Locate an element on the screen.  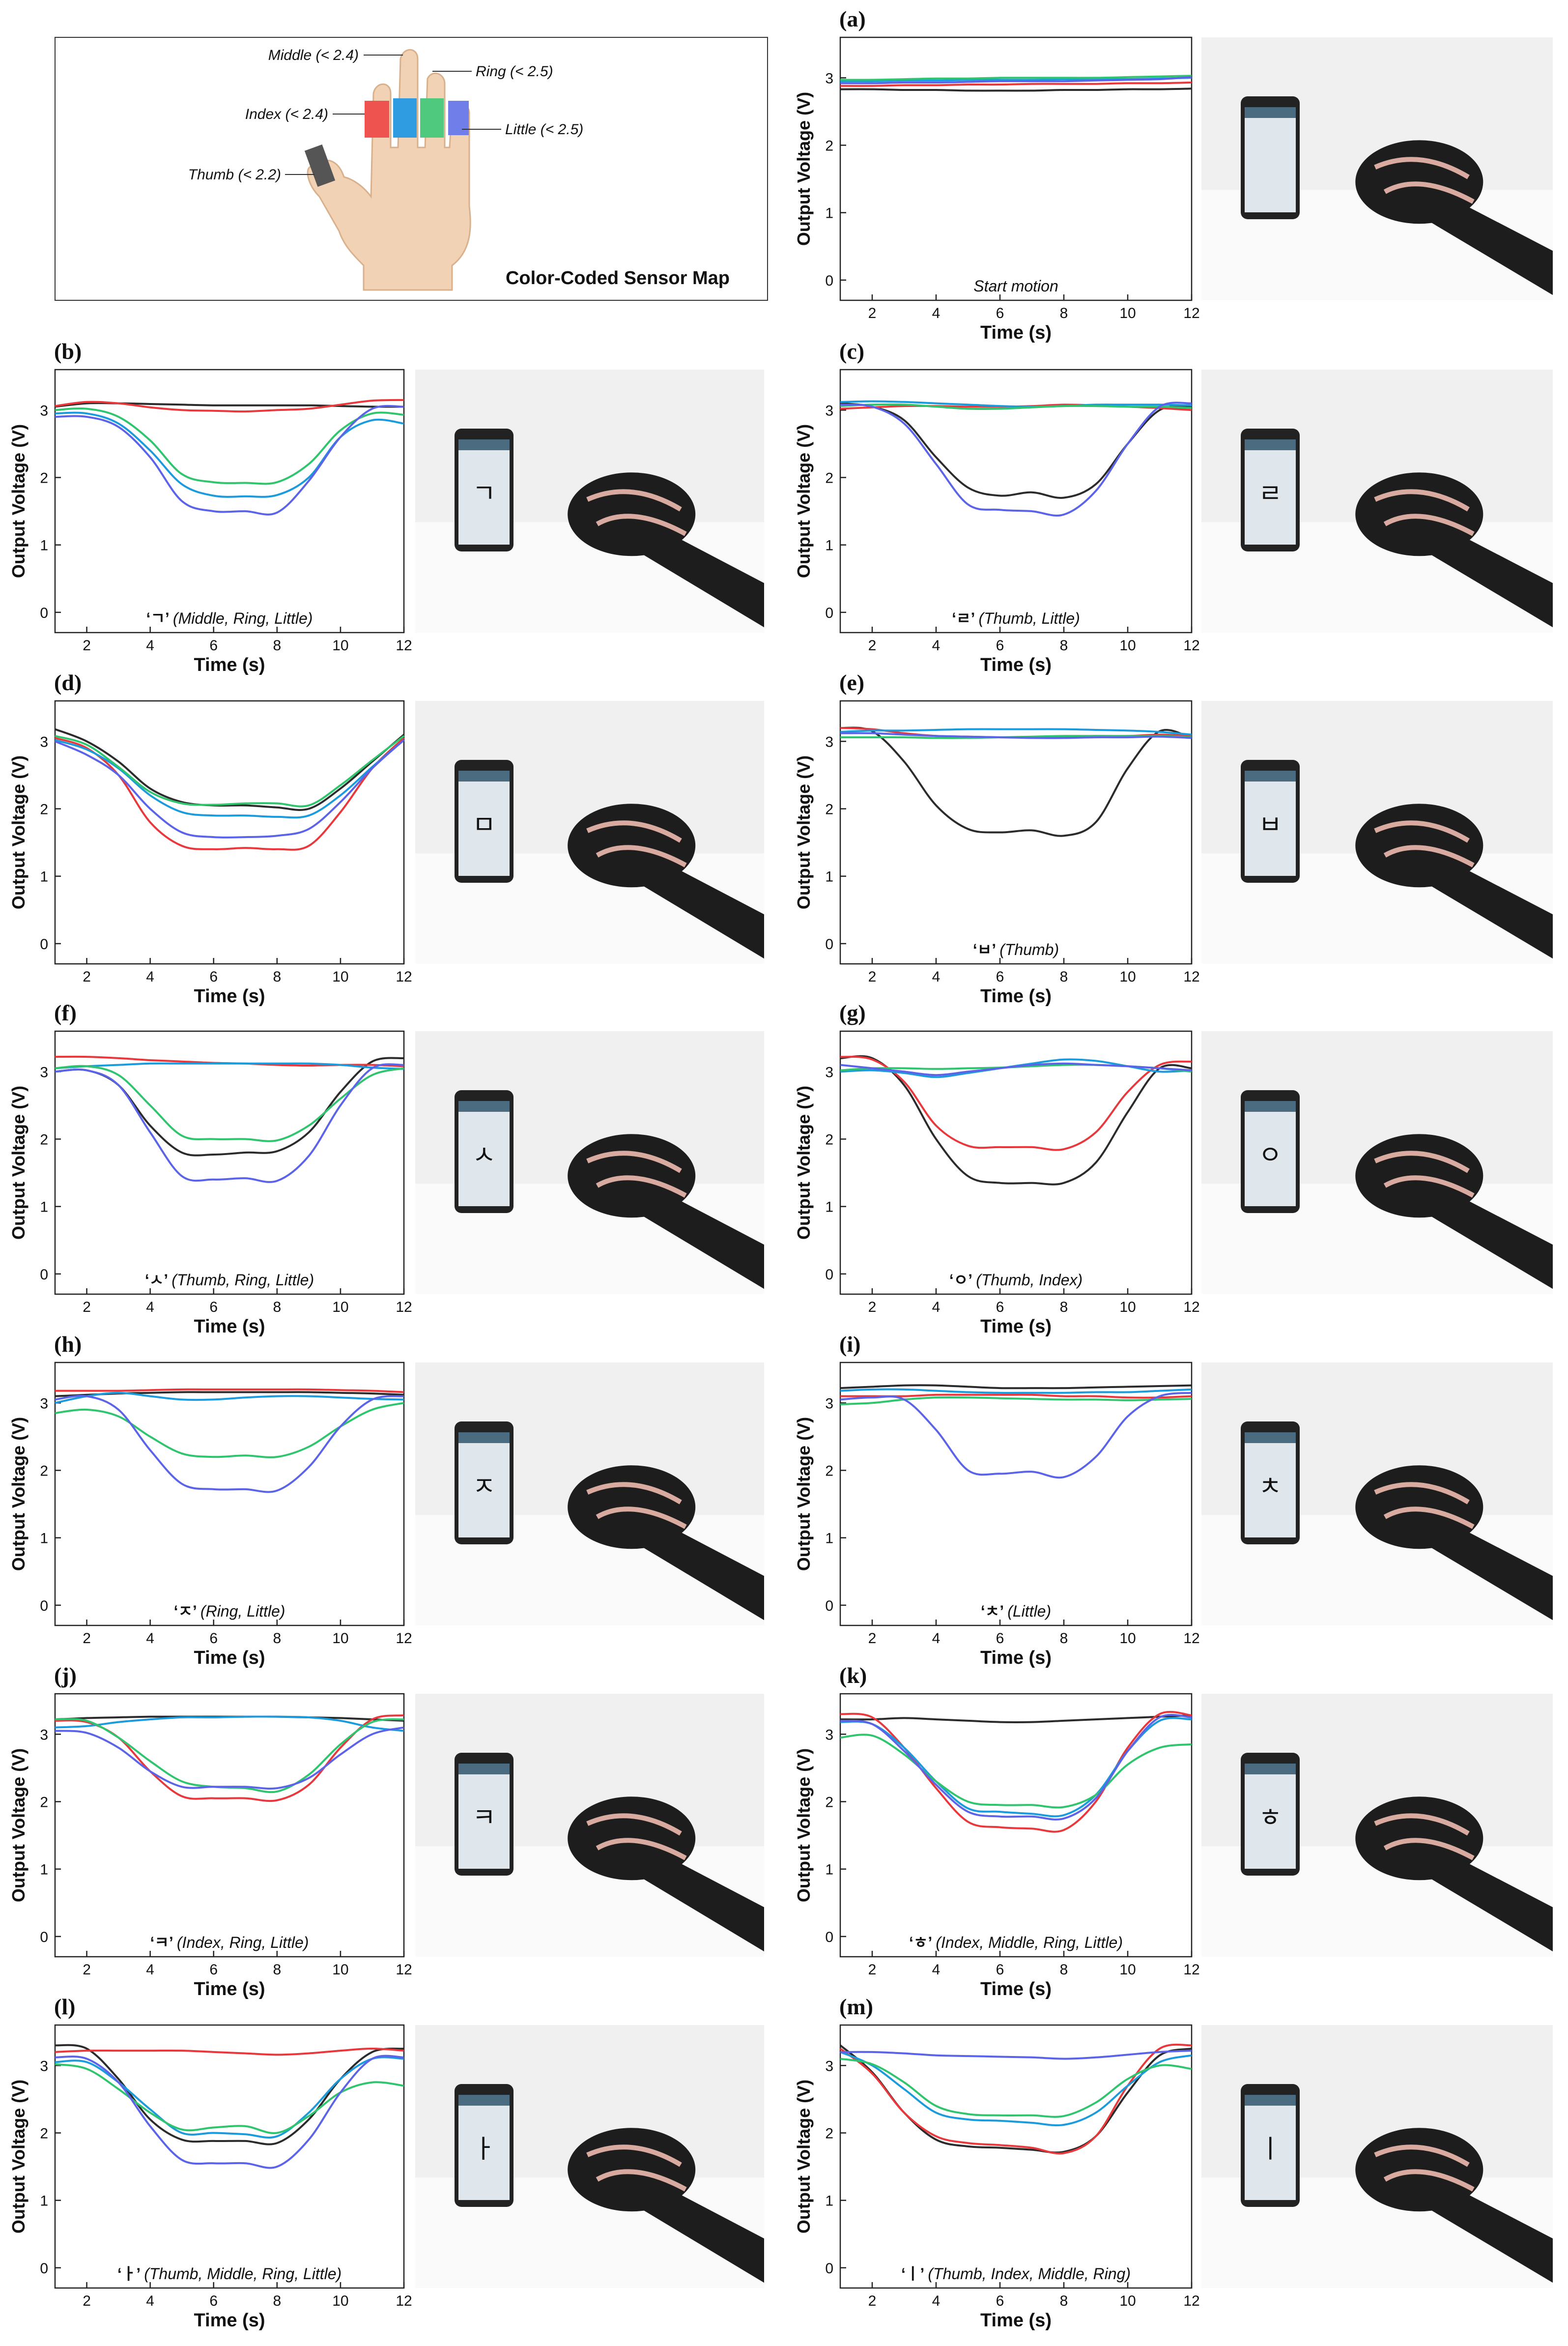
panel-label: (a) is located at coordinates (852, 18).